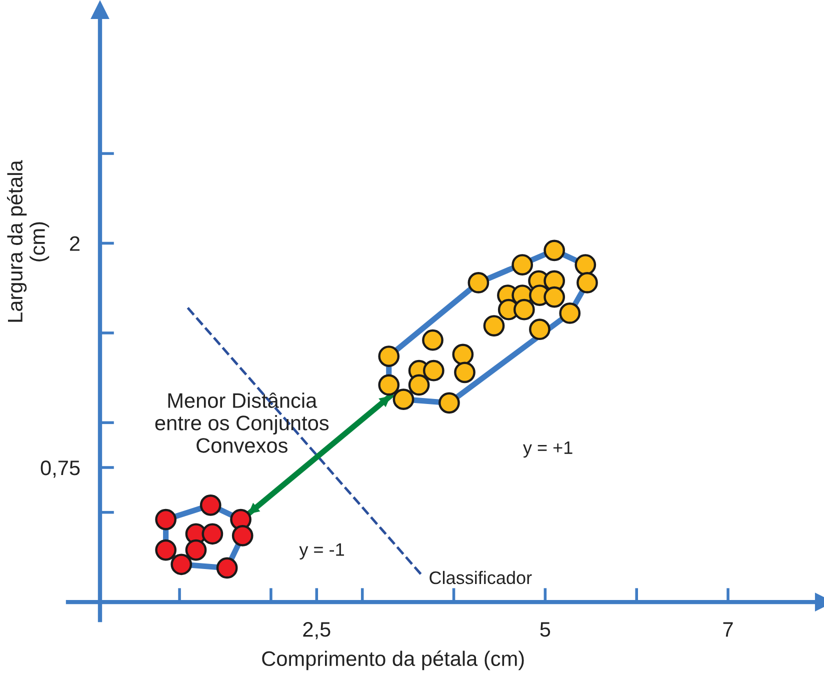 The height and width of the screenshot is (682, 824). Describe the element at coordinates (321, 551) in the screenshot. I see `annotation: y = -1` at that location.